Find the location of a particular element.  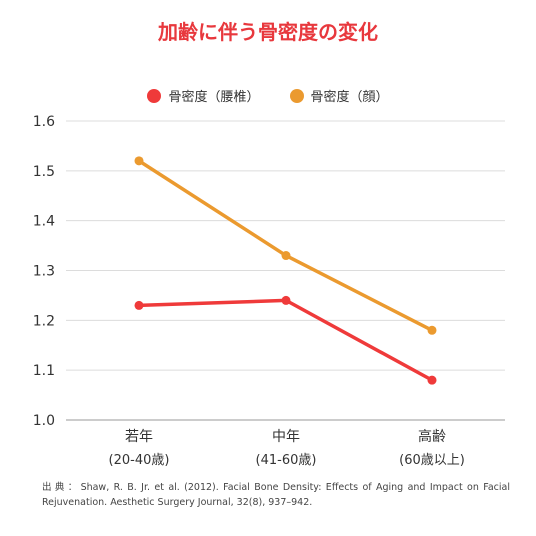

y-tick-label: 1.1 is located at coordinates (44, 371).